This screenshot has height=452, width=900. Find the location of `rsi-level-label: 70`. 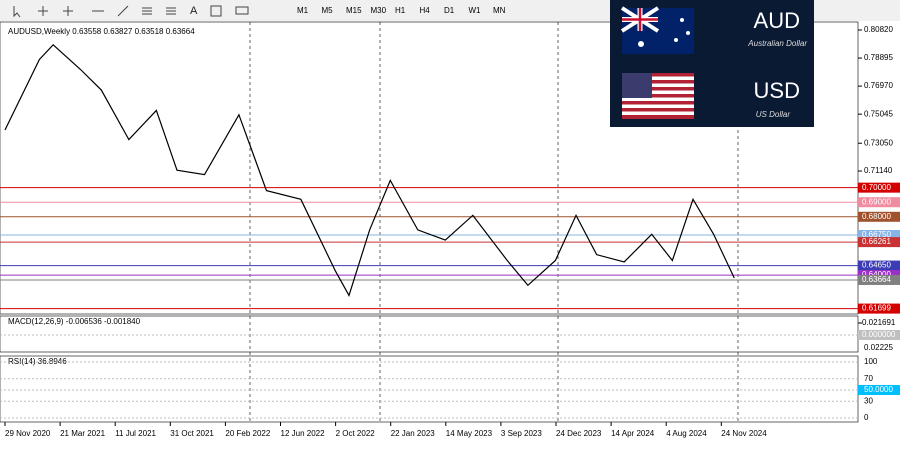

rsi-level-label: 70 is located at coordinates (868, 378).